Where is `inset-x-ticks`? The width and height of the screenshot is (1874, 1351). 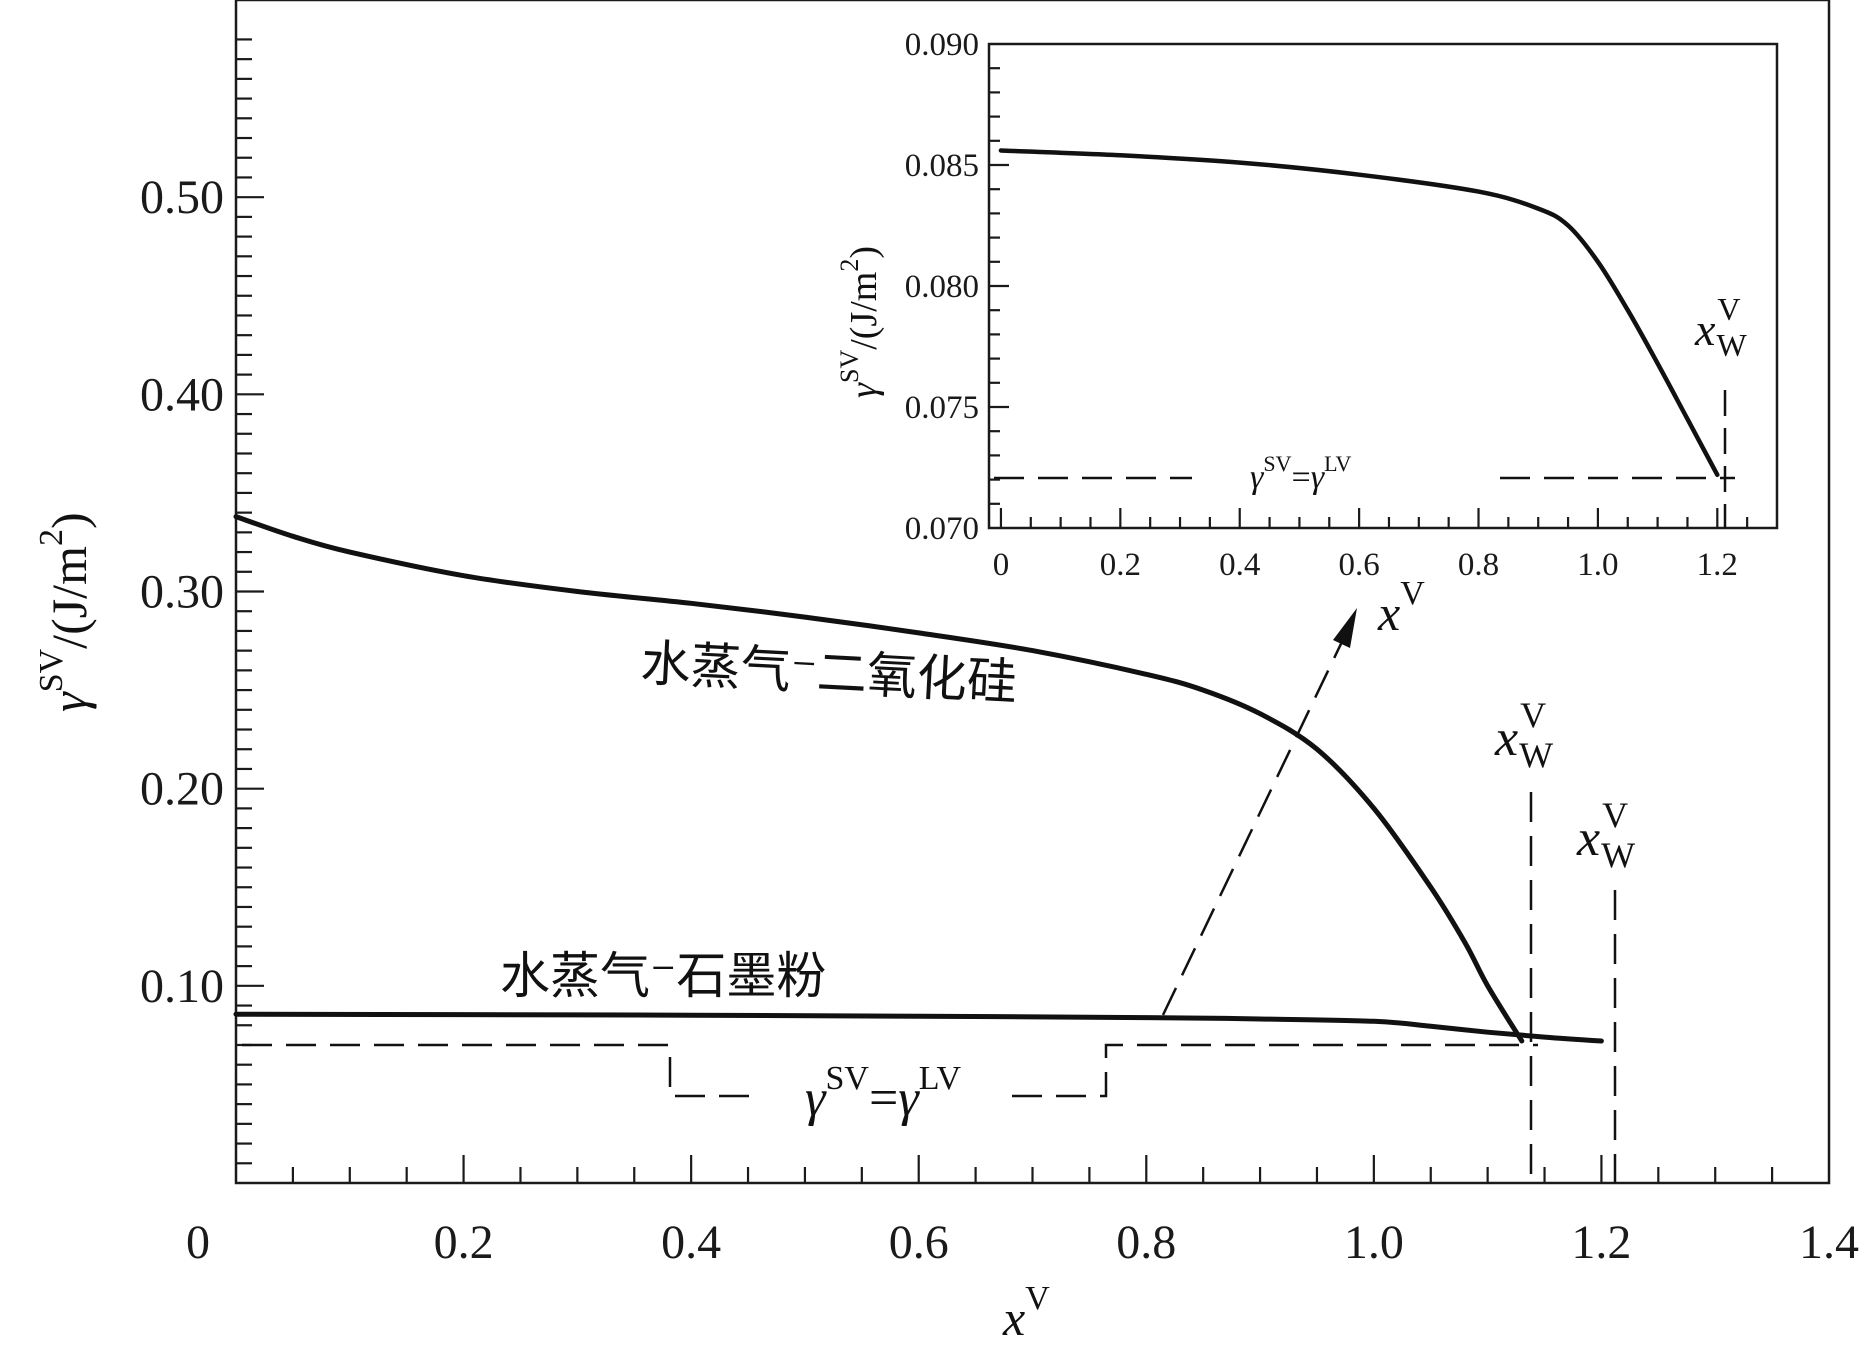
inset-x-ticks is located at coordinates (1374, 518).